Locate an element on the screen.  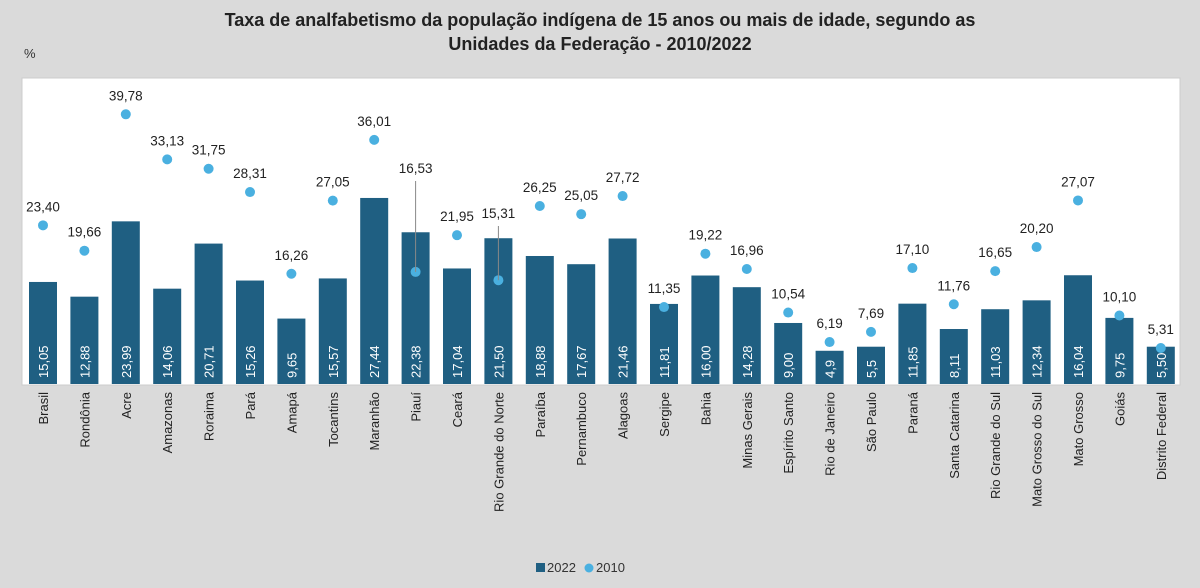
bar-value-label: 8,11 is located at coordinates (954, 366).